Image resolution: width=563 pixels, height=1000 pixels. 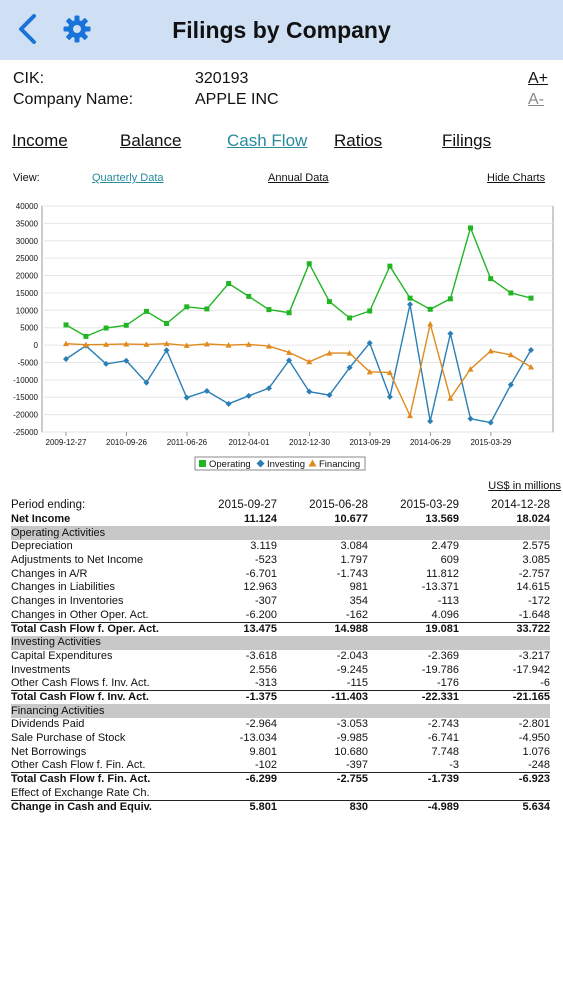 What do you see at coordinates (504, 806) in the screenshot?
I see `row-value: 5.634` at bounding box center [504, 806].